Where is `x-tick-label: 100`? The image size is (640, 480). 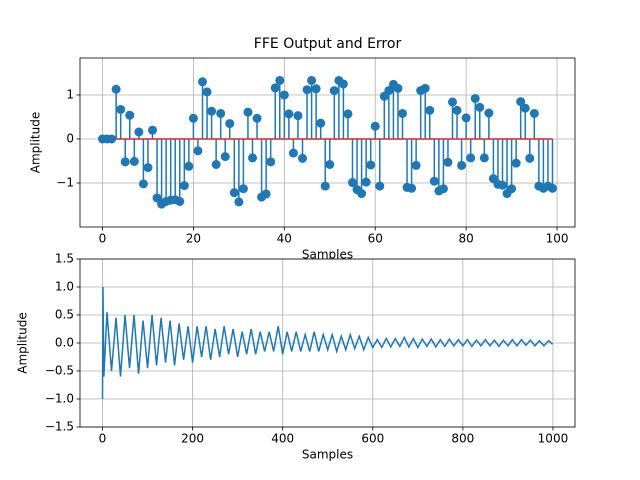
x-tick-label: 100 is located at coordinates (557, 239).